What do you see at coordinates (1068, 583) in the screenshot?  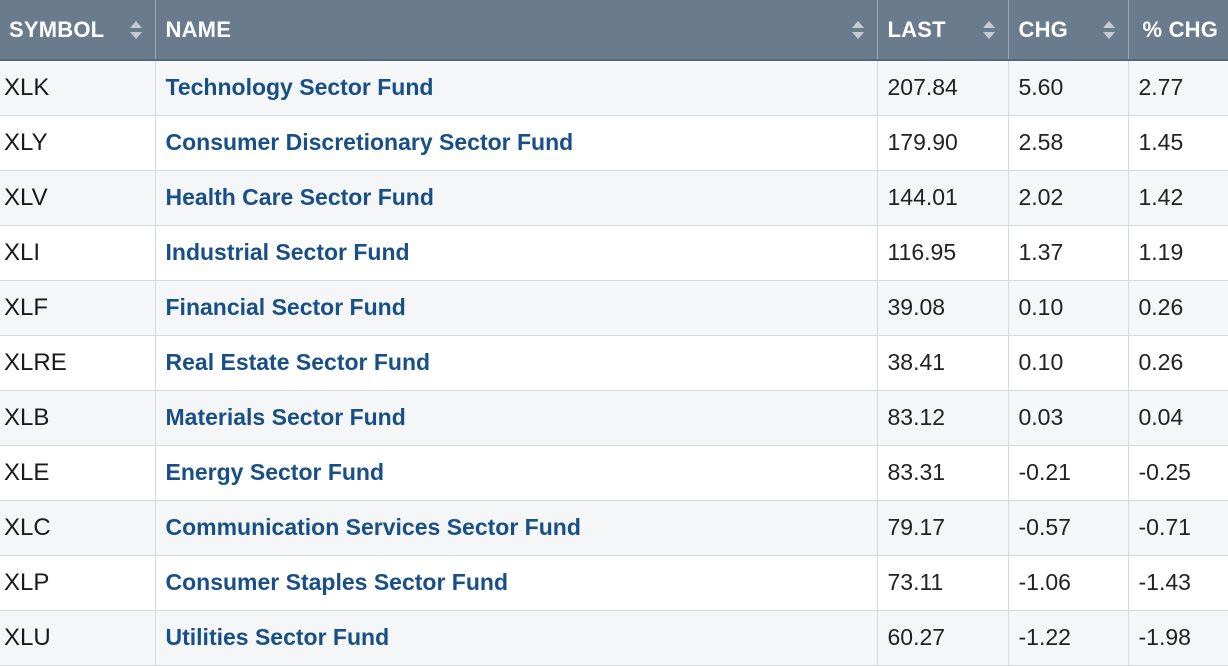 I see `change-cell: -1.06` at bounding box center [1068, 583].